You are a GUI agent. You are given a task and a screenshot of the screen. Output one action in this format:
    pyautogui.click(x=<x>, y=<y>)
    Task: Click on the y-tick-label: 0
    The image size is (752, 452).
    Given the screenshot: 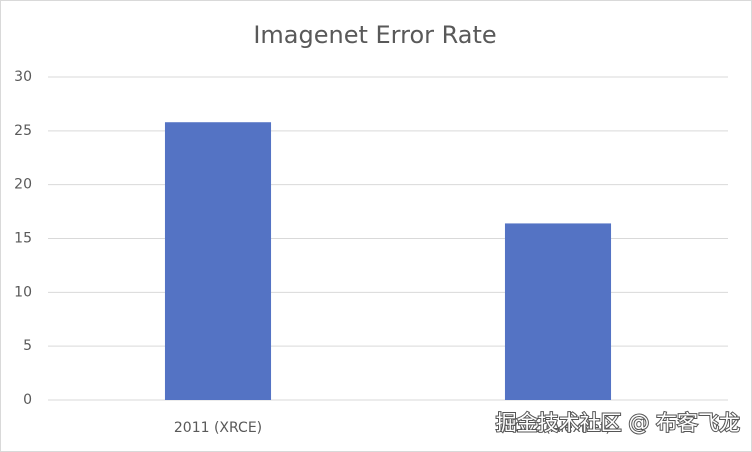 What is the action you would take?
    pyautogui.click(x=27, y=400)
    